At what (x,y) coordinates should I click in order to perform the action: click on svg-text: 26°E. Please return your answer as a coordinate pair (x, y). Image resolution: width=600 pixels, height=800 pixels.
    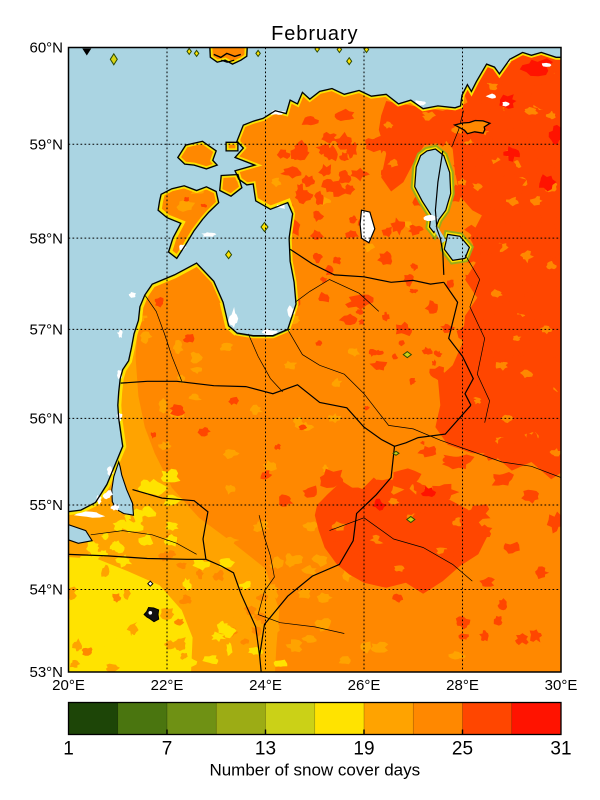
    Looking at the image, I should click on (364, 685).